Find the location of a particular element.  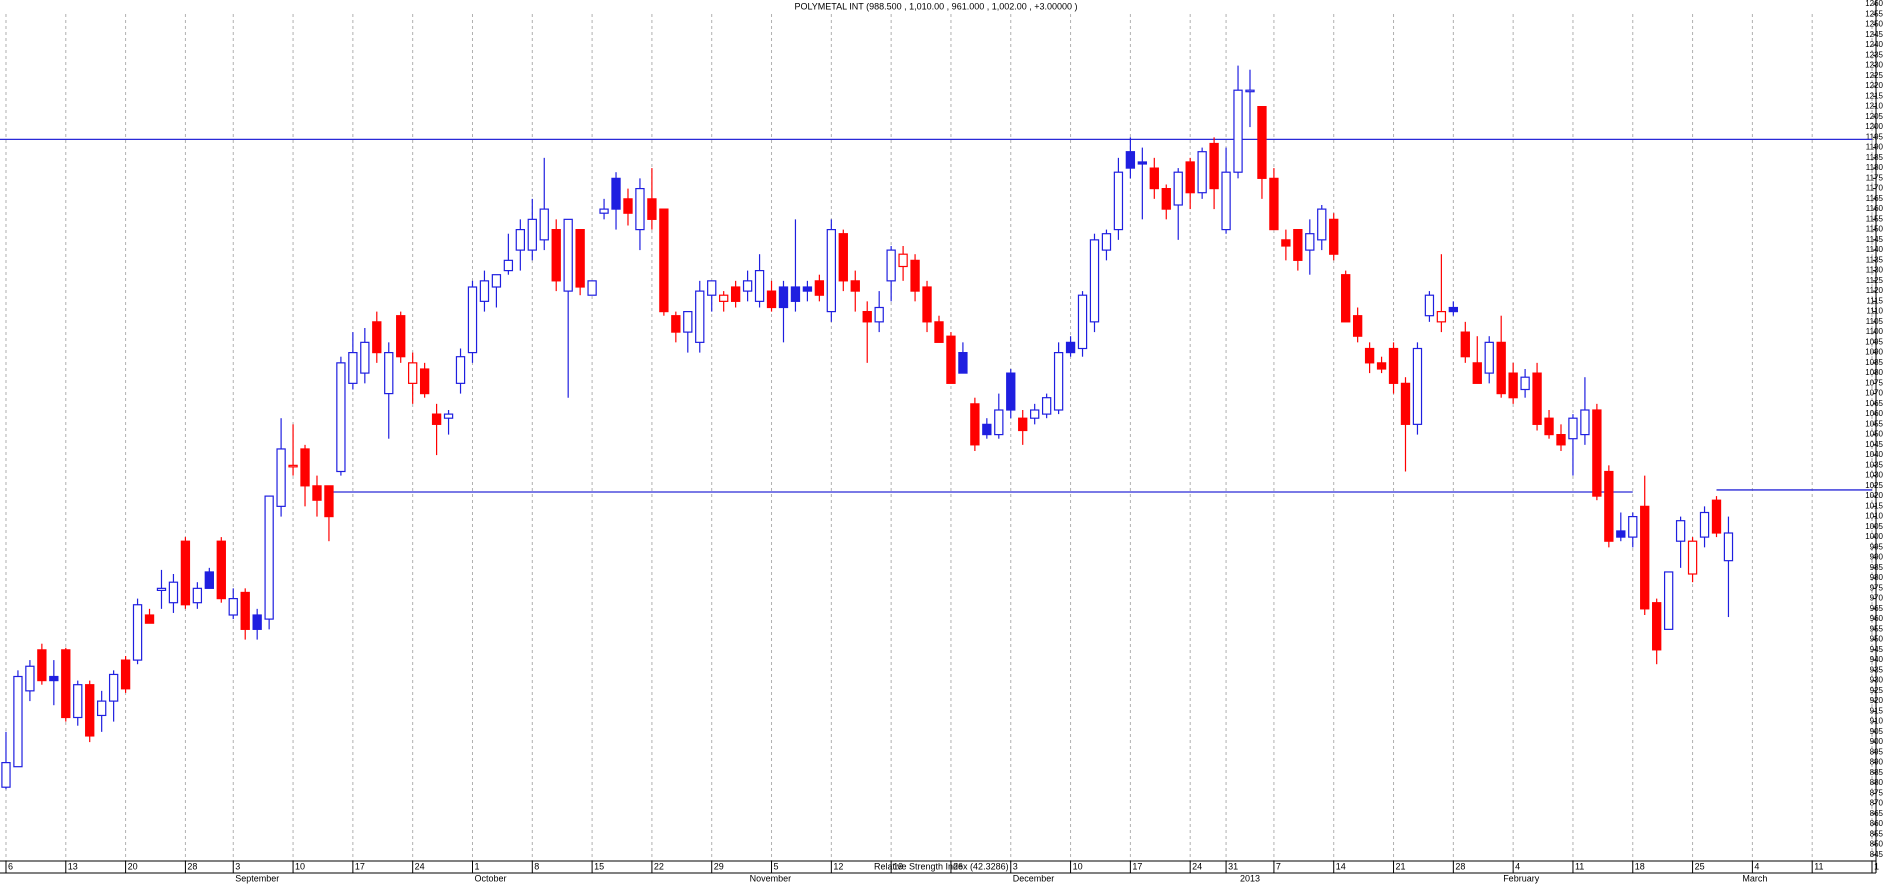

y-tick-label: 855 is located at coordinates (1876, 833).